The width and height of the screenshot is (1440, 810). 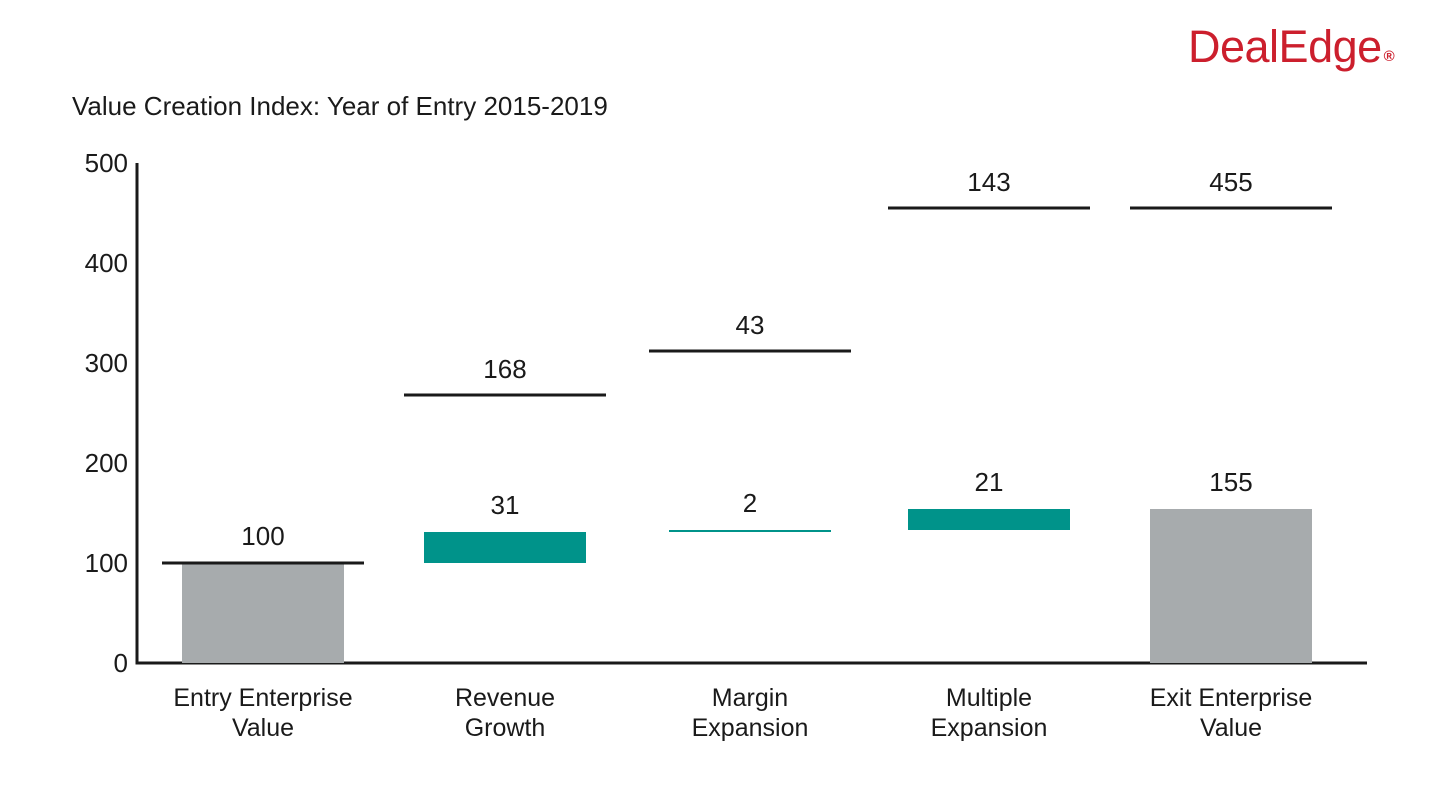 I want to click on x-category-label: Multiple, so click(x=989, y=698).